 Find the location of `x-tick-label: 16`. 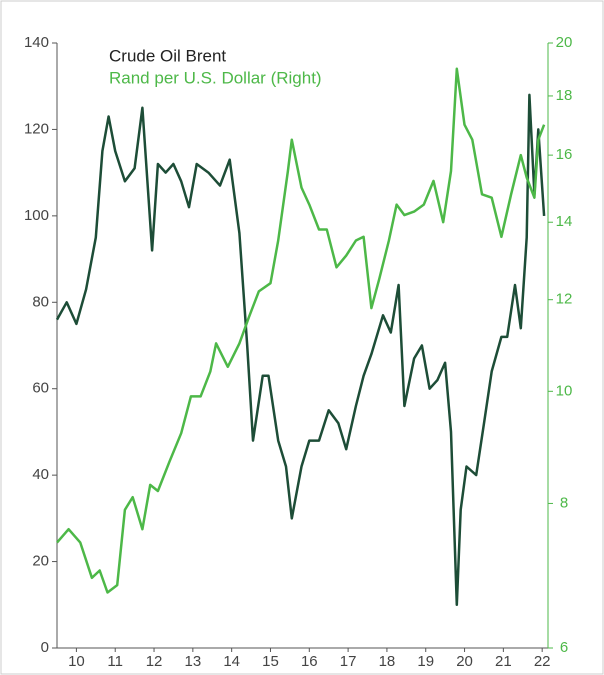

x-tick-label: 16 is located at coordinates (309, 661).